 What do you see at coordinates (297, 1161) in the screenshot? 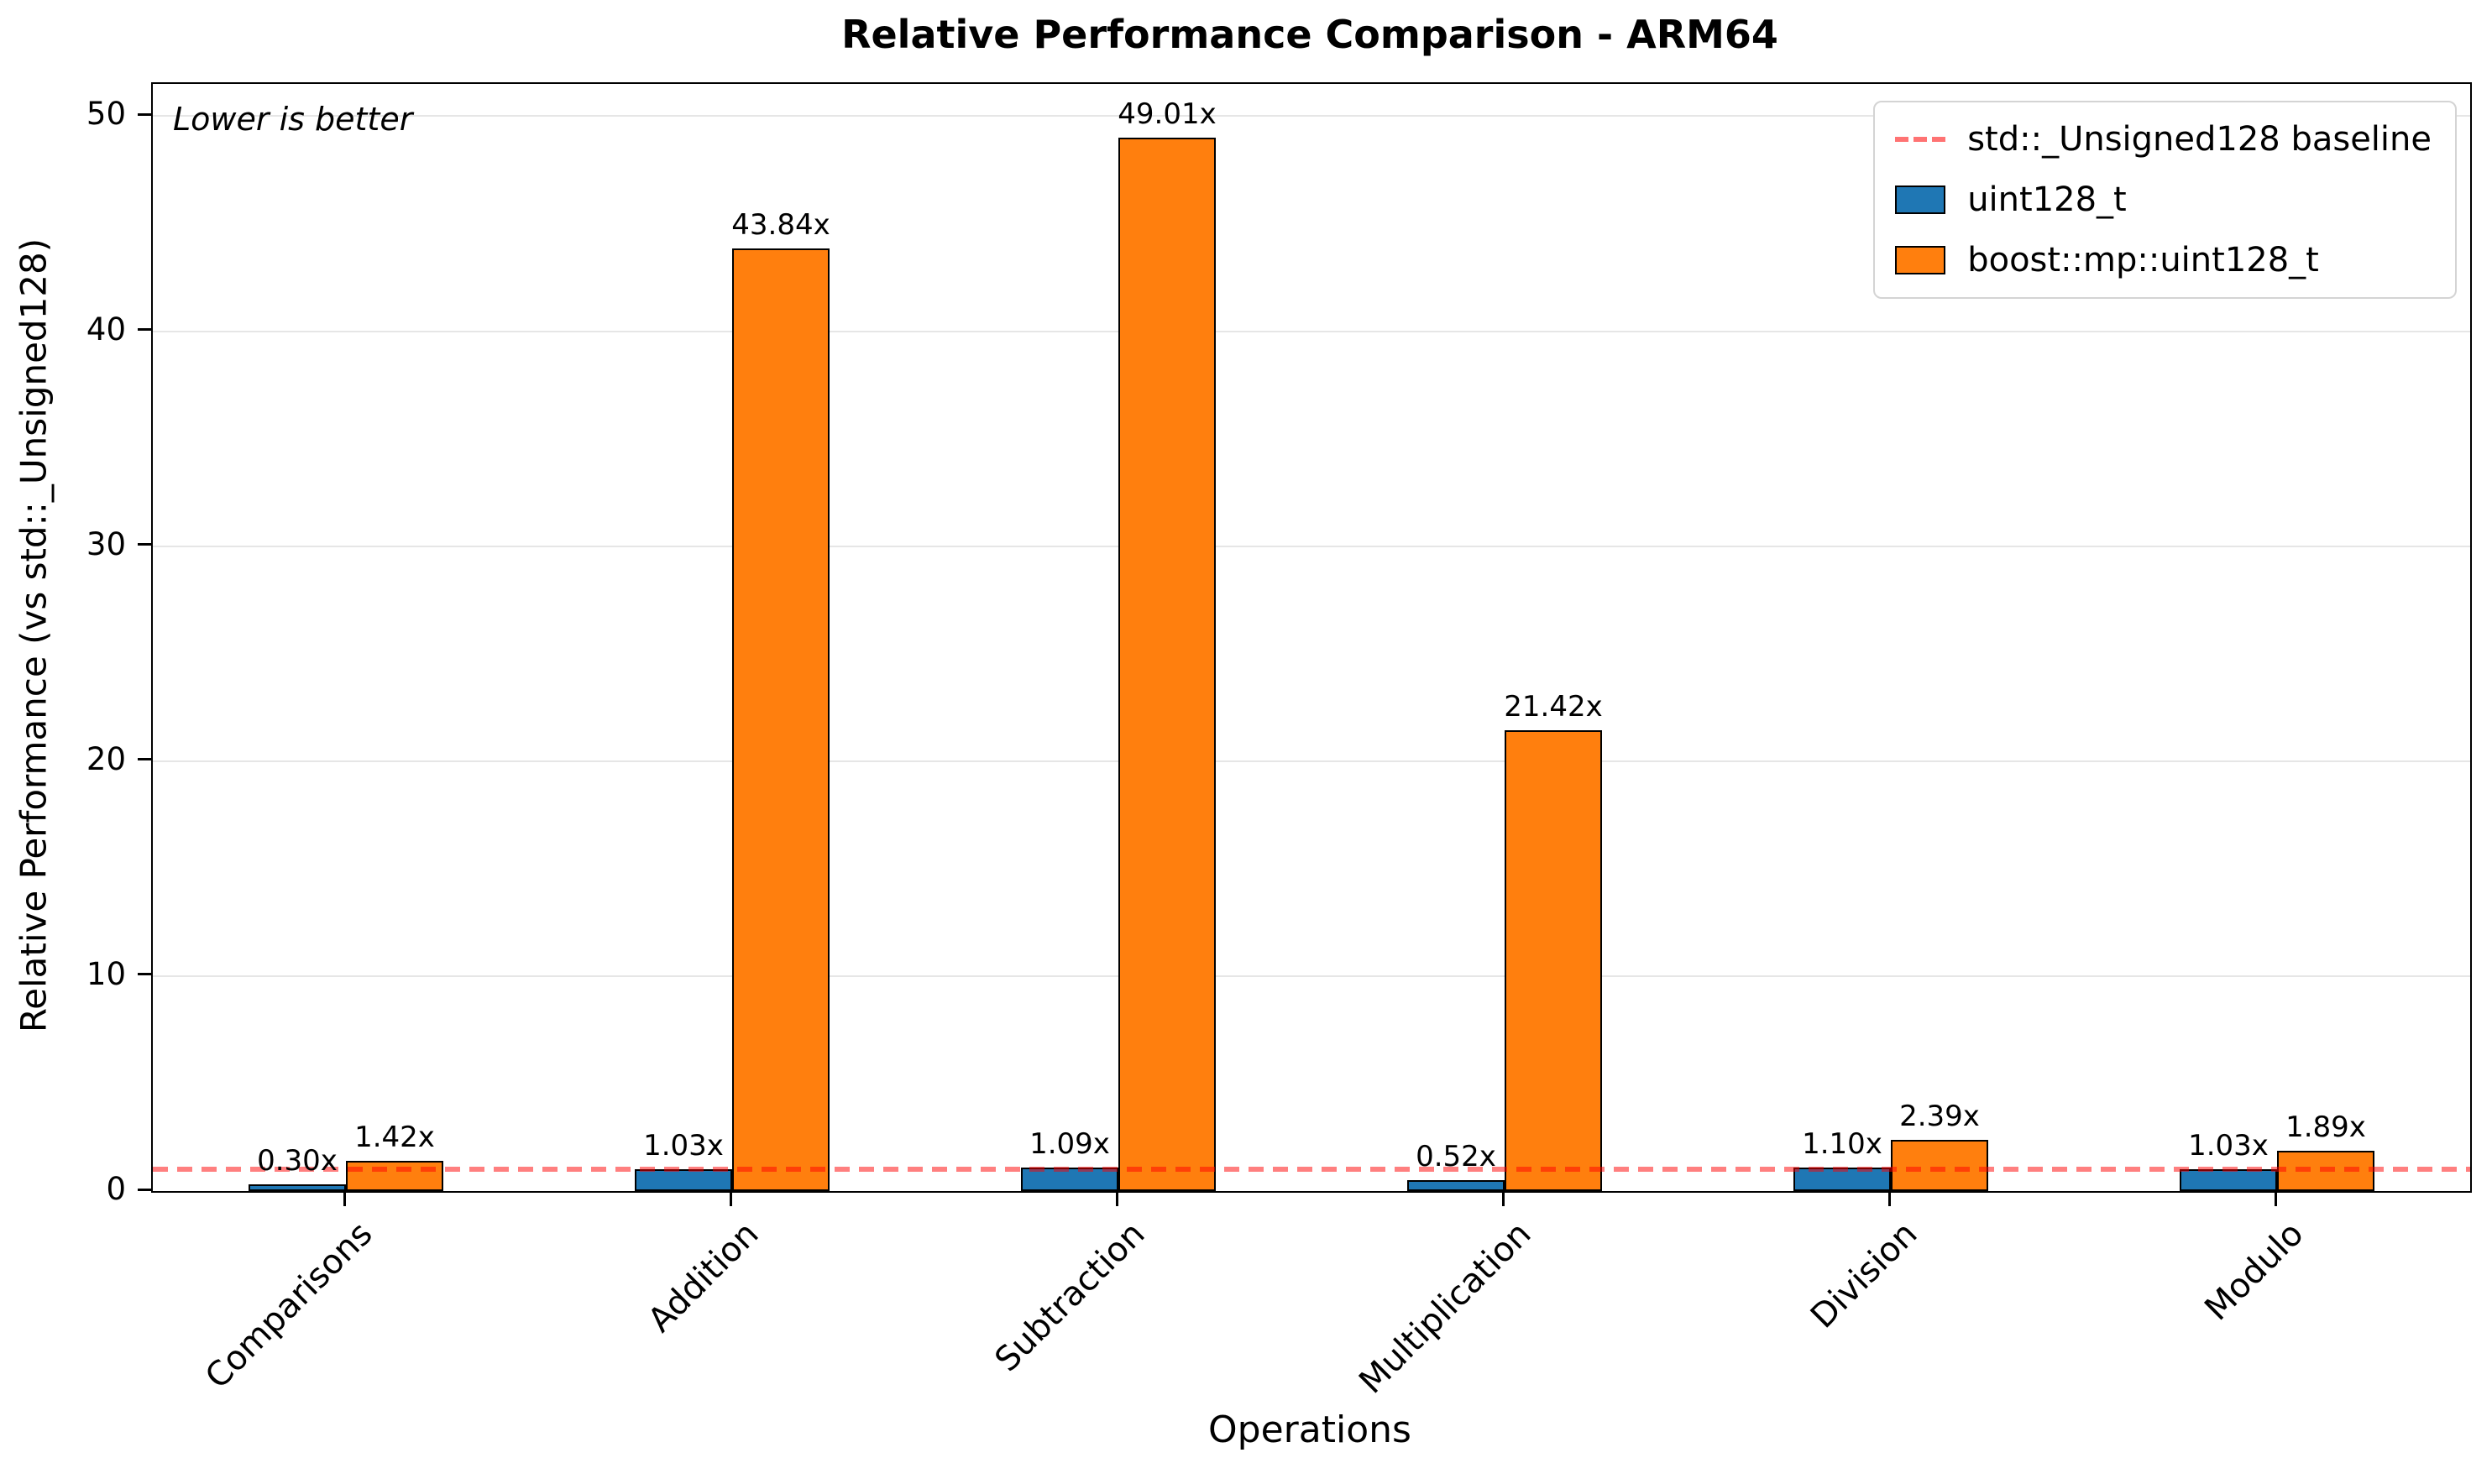
I see `bar-value-label-comparisons-0: 0.30x` at bounding box center [297, 1161].